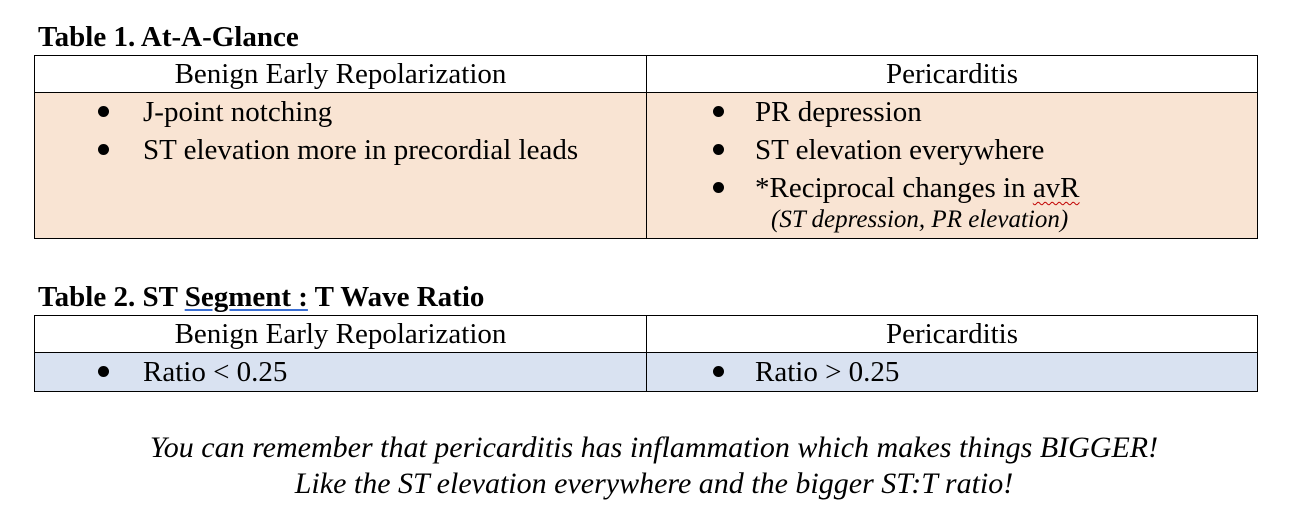 The height and width of the screenshot is (524, 1308). I want to click on list-item: ST elevation more in precordial leads, so click(340, 150).